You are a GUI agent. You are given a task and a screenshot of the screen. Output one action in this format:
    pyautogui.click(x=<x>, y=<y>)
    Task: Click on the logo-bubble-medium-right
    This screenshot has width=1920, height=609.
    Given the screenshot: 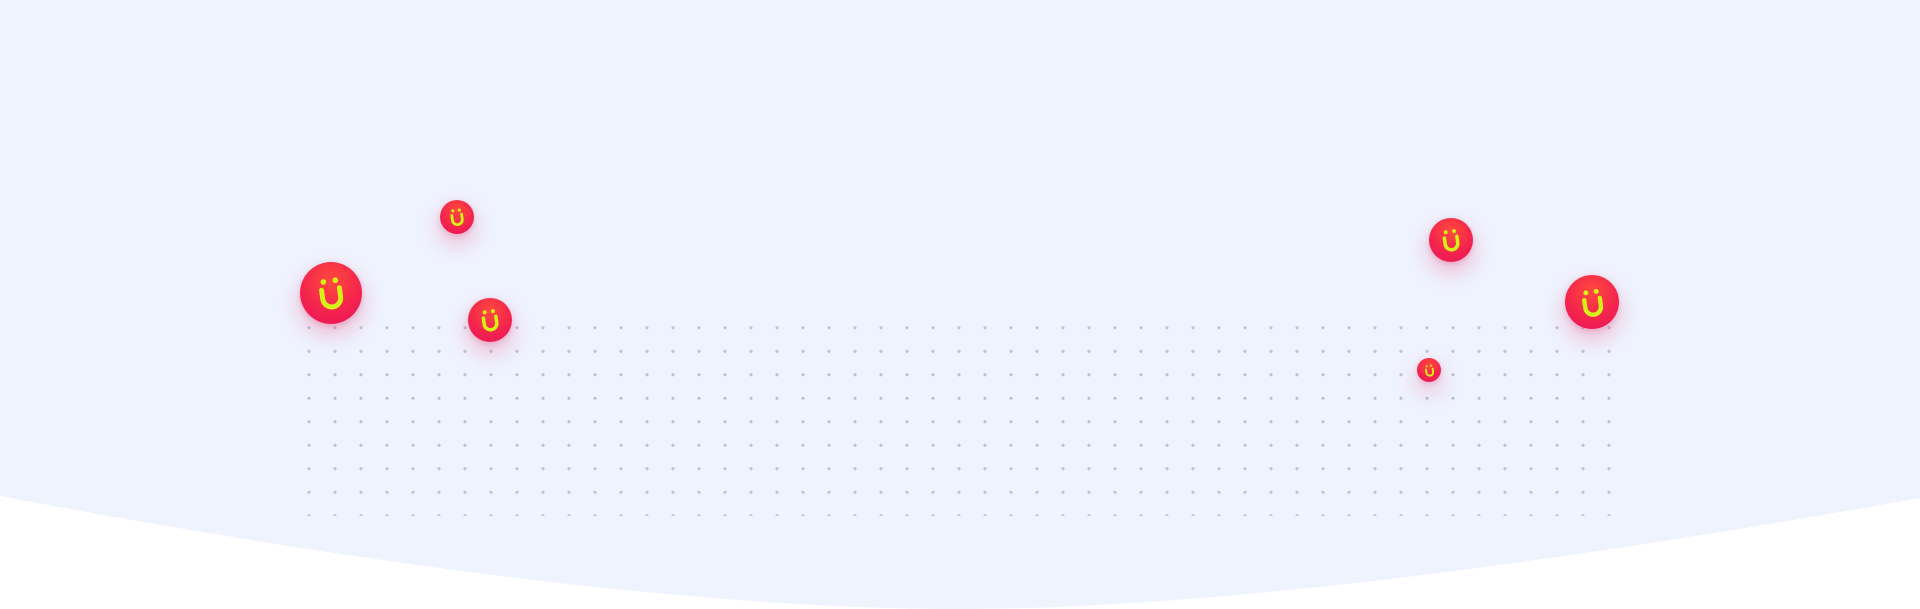 What is the action you would take?
    pyautogui.click(x=1451, y=240)
    